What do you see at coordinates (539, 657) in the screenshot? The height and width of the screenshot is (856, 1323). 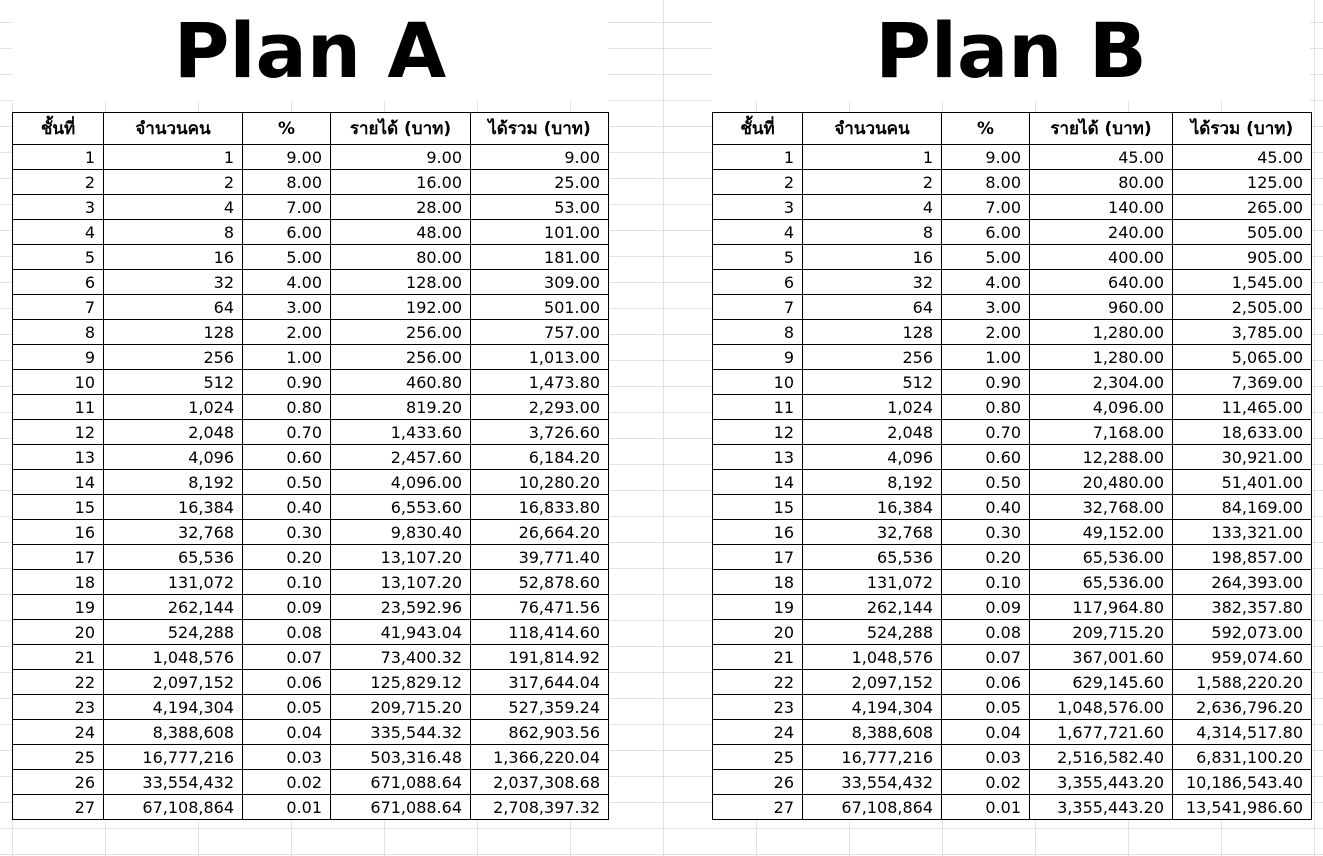 I see `total-cell: 191,814.92` at bounding box center [539, 657].